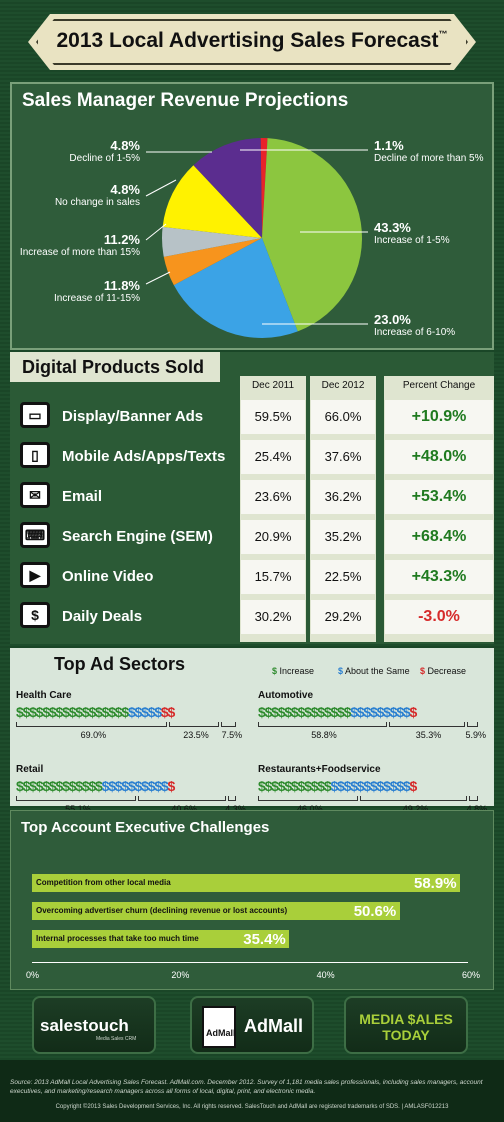 The image size is (504, 1122). Describe the element at coordinates (273, 537) in the screenshot. I see `dec2011-value: 20.9%` at that location.